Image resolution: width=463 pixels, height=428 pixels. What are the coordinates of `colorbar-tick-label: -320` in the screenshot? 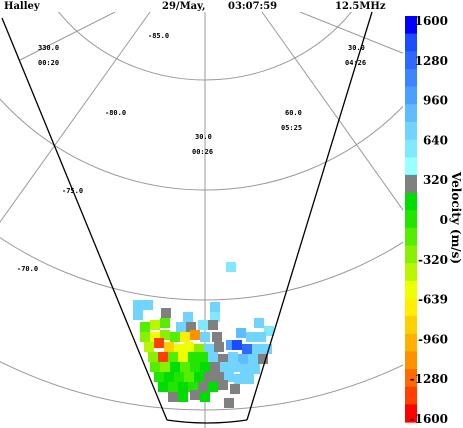 It's located at (433, 260).